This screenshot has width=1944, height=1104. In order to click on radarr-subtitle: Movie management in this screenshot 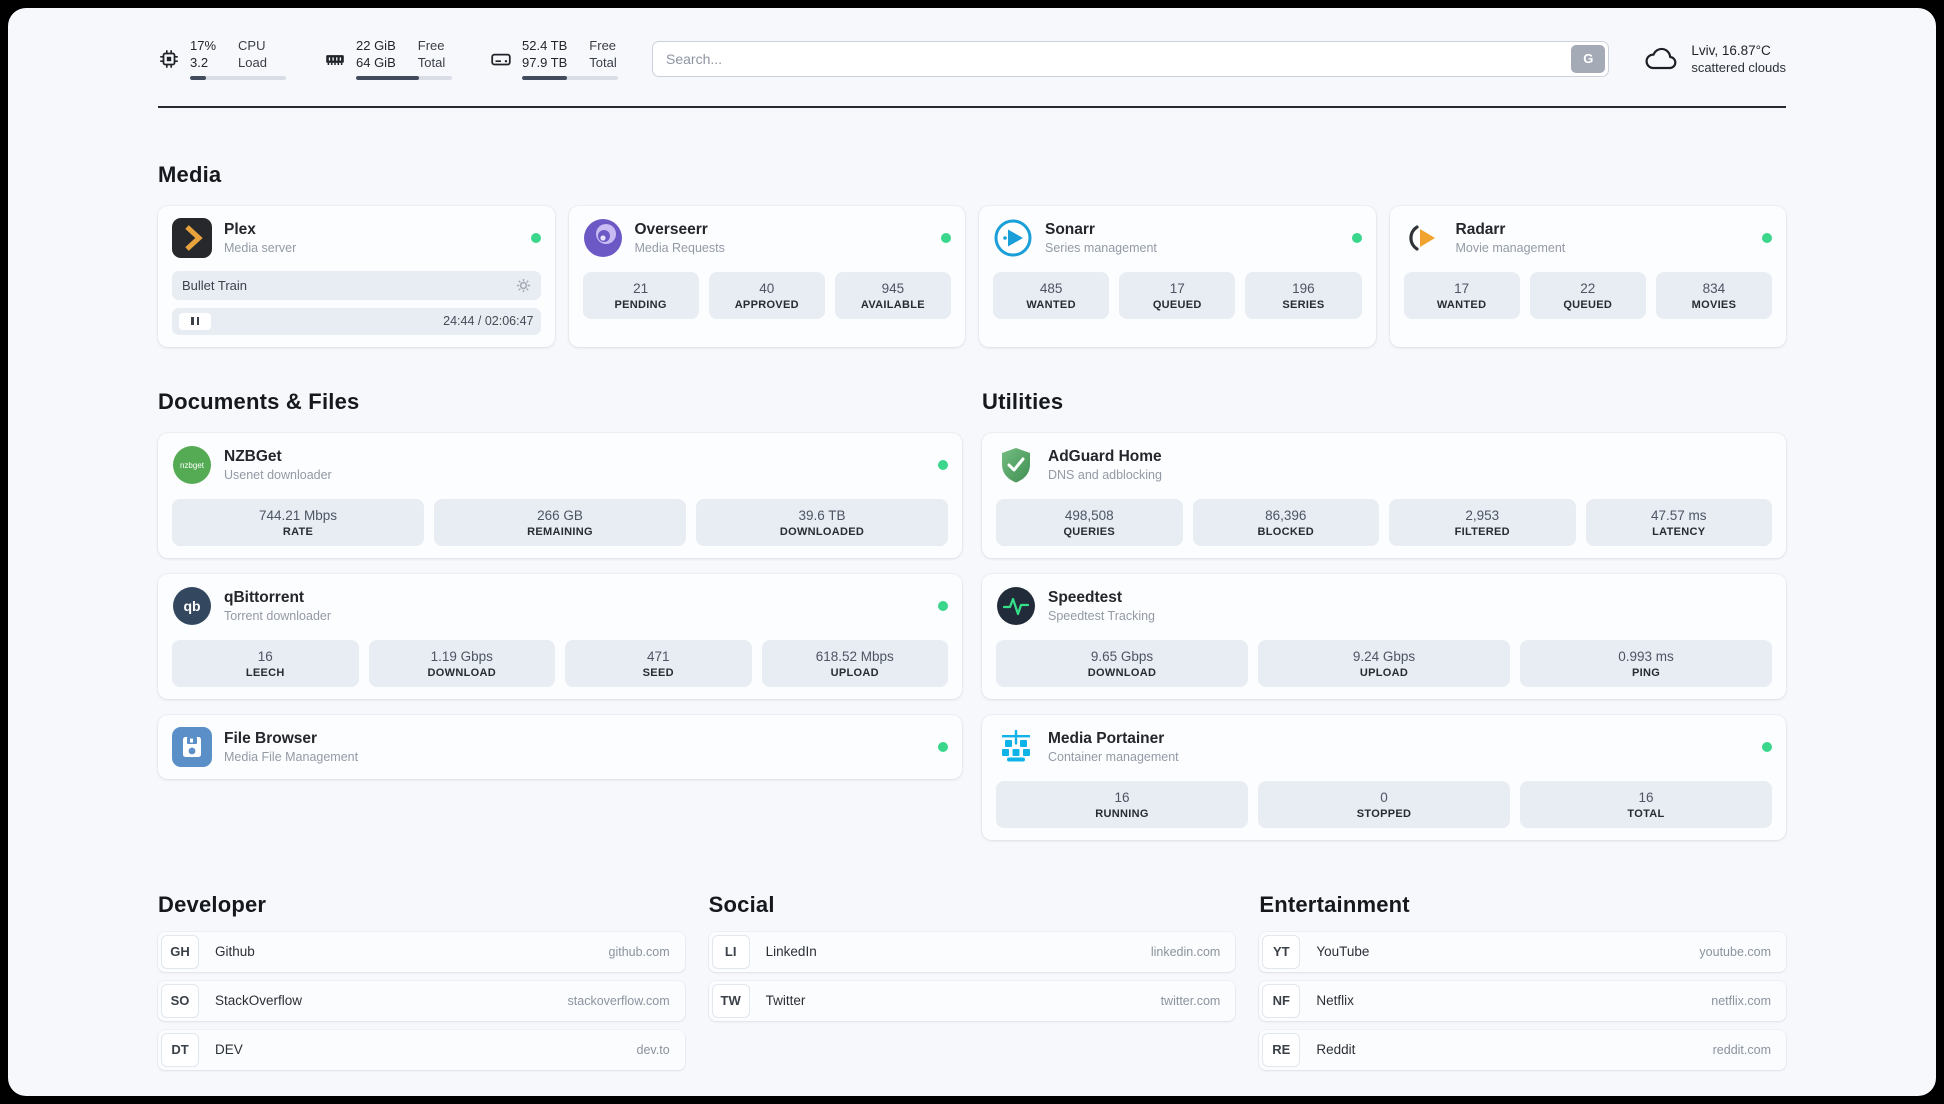, I will do `click(1510, 247)`.